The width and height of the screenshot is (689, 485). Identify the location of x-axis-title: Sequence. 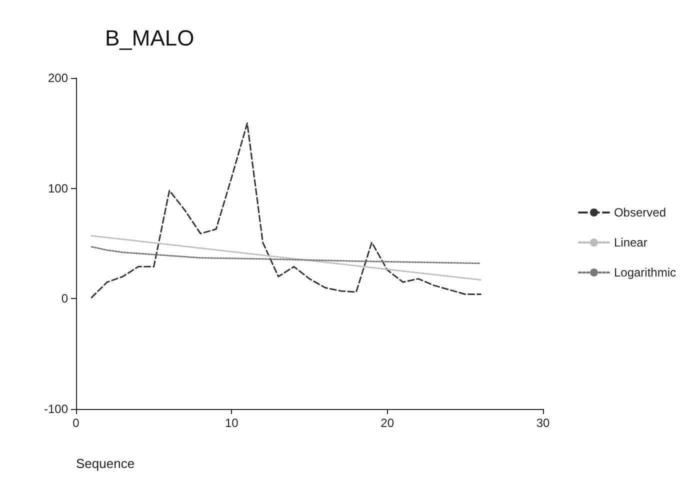
(105, 463).